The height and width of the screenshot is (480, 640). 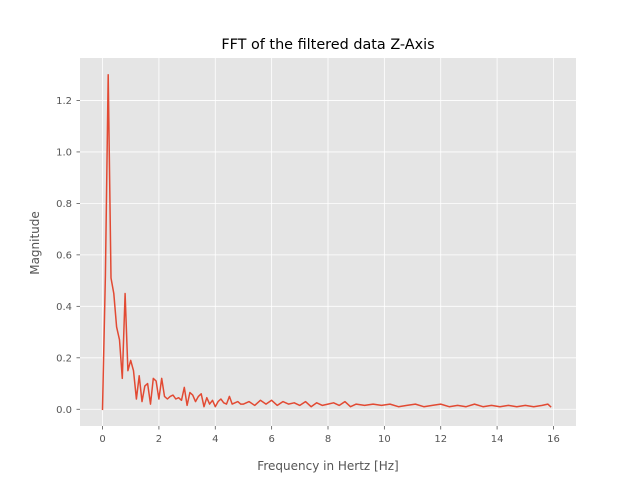 I want to click on x-tick-label: 16, so click(x=553, y=439).